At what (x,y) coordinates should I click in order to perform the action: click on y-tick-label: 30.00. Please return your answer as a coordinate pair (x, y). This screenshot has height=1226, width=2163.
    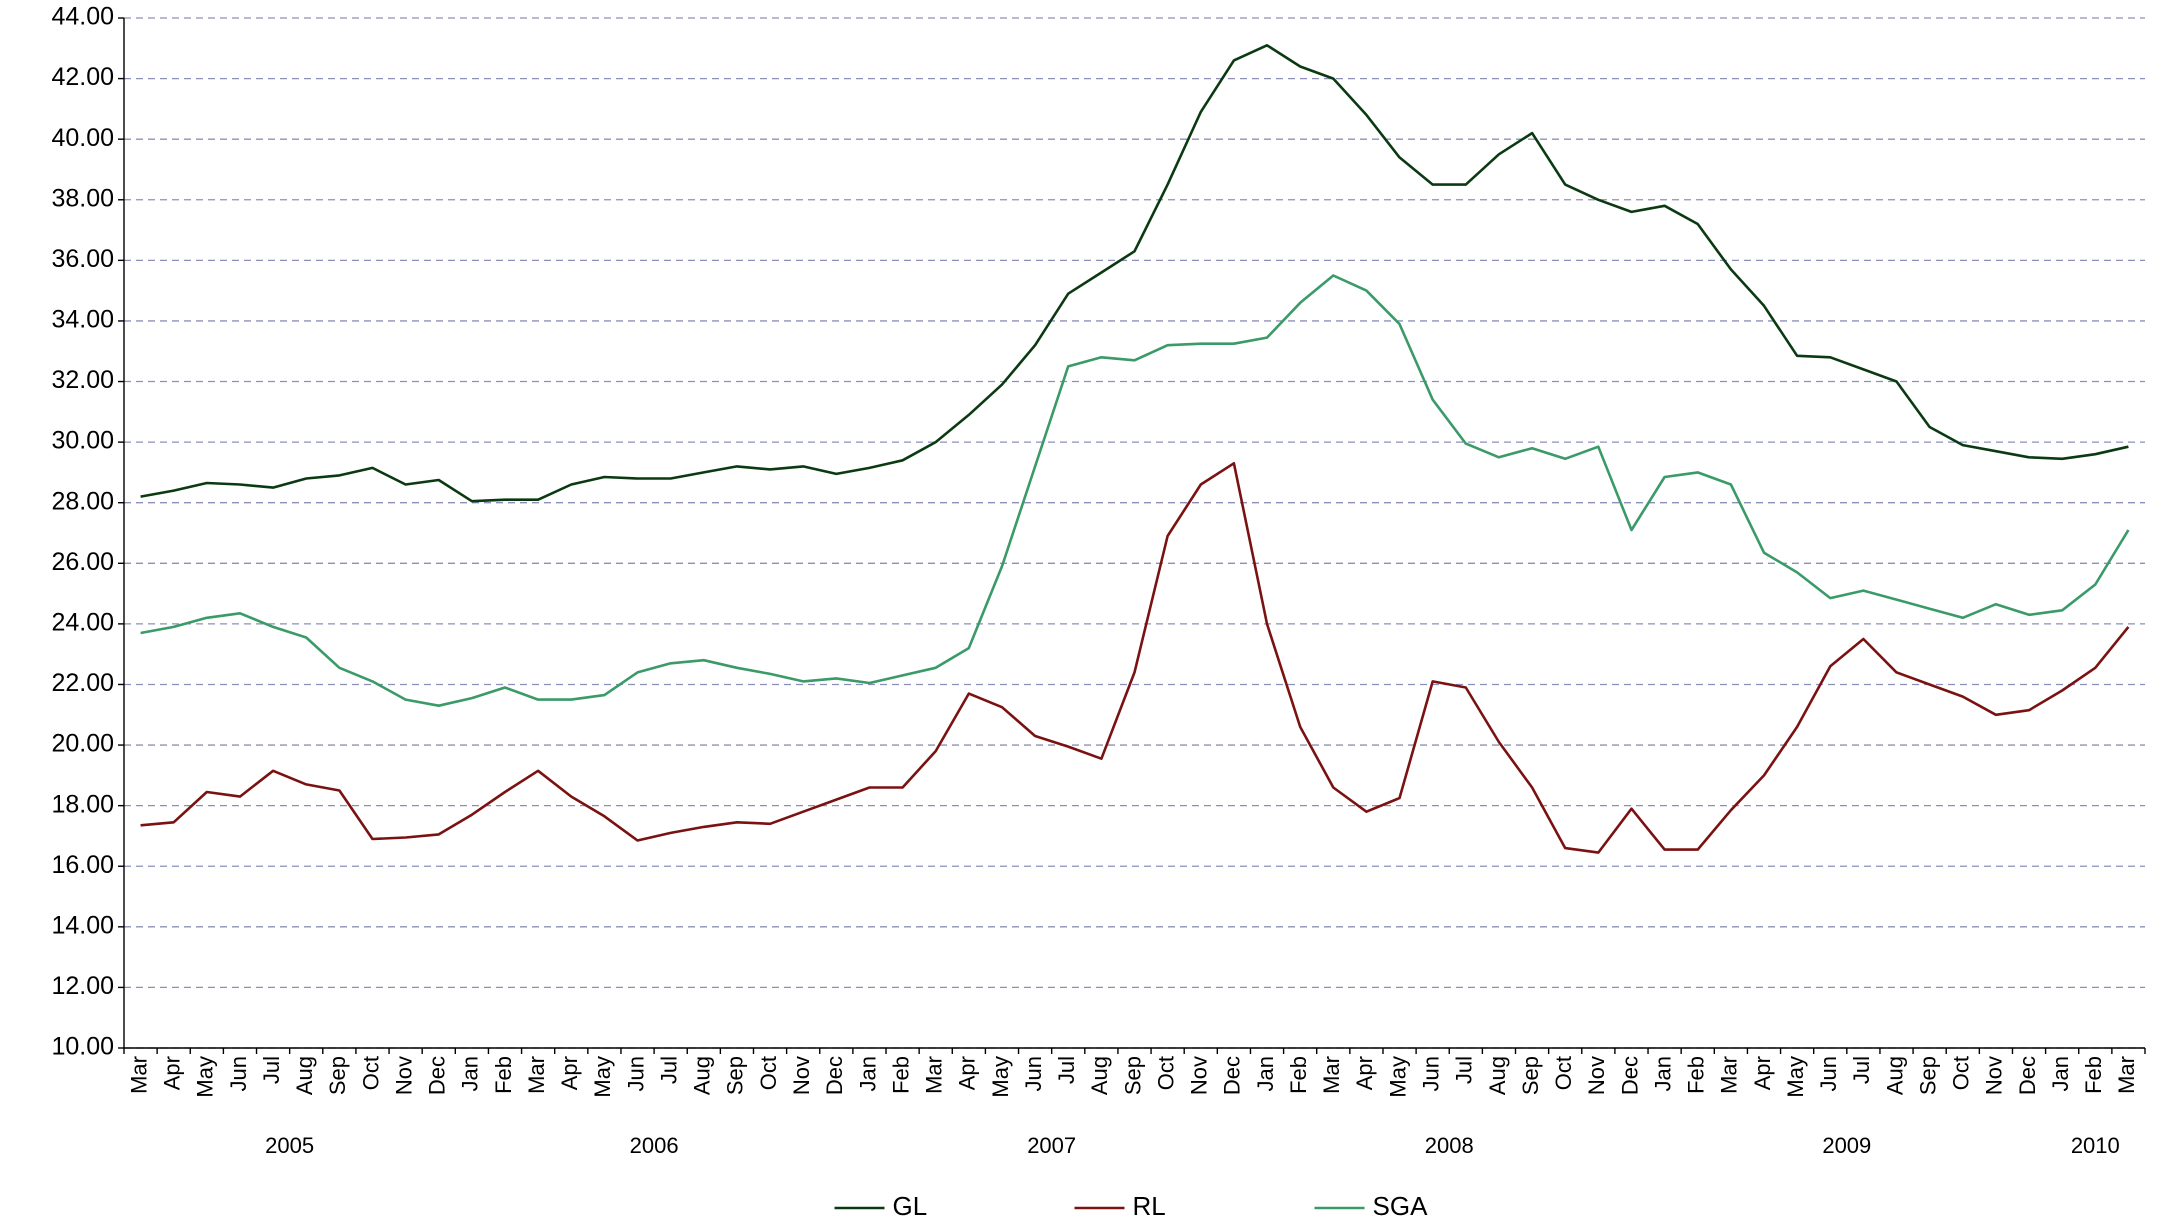
    Looking at the image, I should click on (82, 441).